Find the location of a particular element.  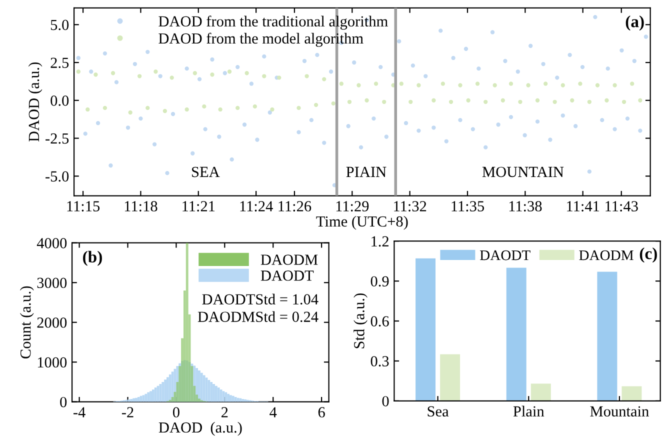

y-tick-label: 0.9 is located at coordinates (379, 281).